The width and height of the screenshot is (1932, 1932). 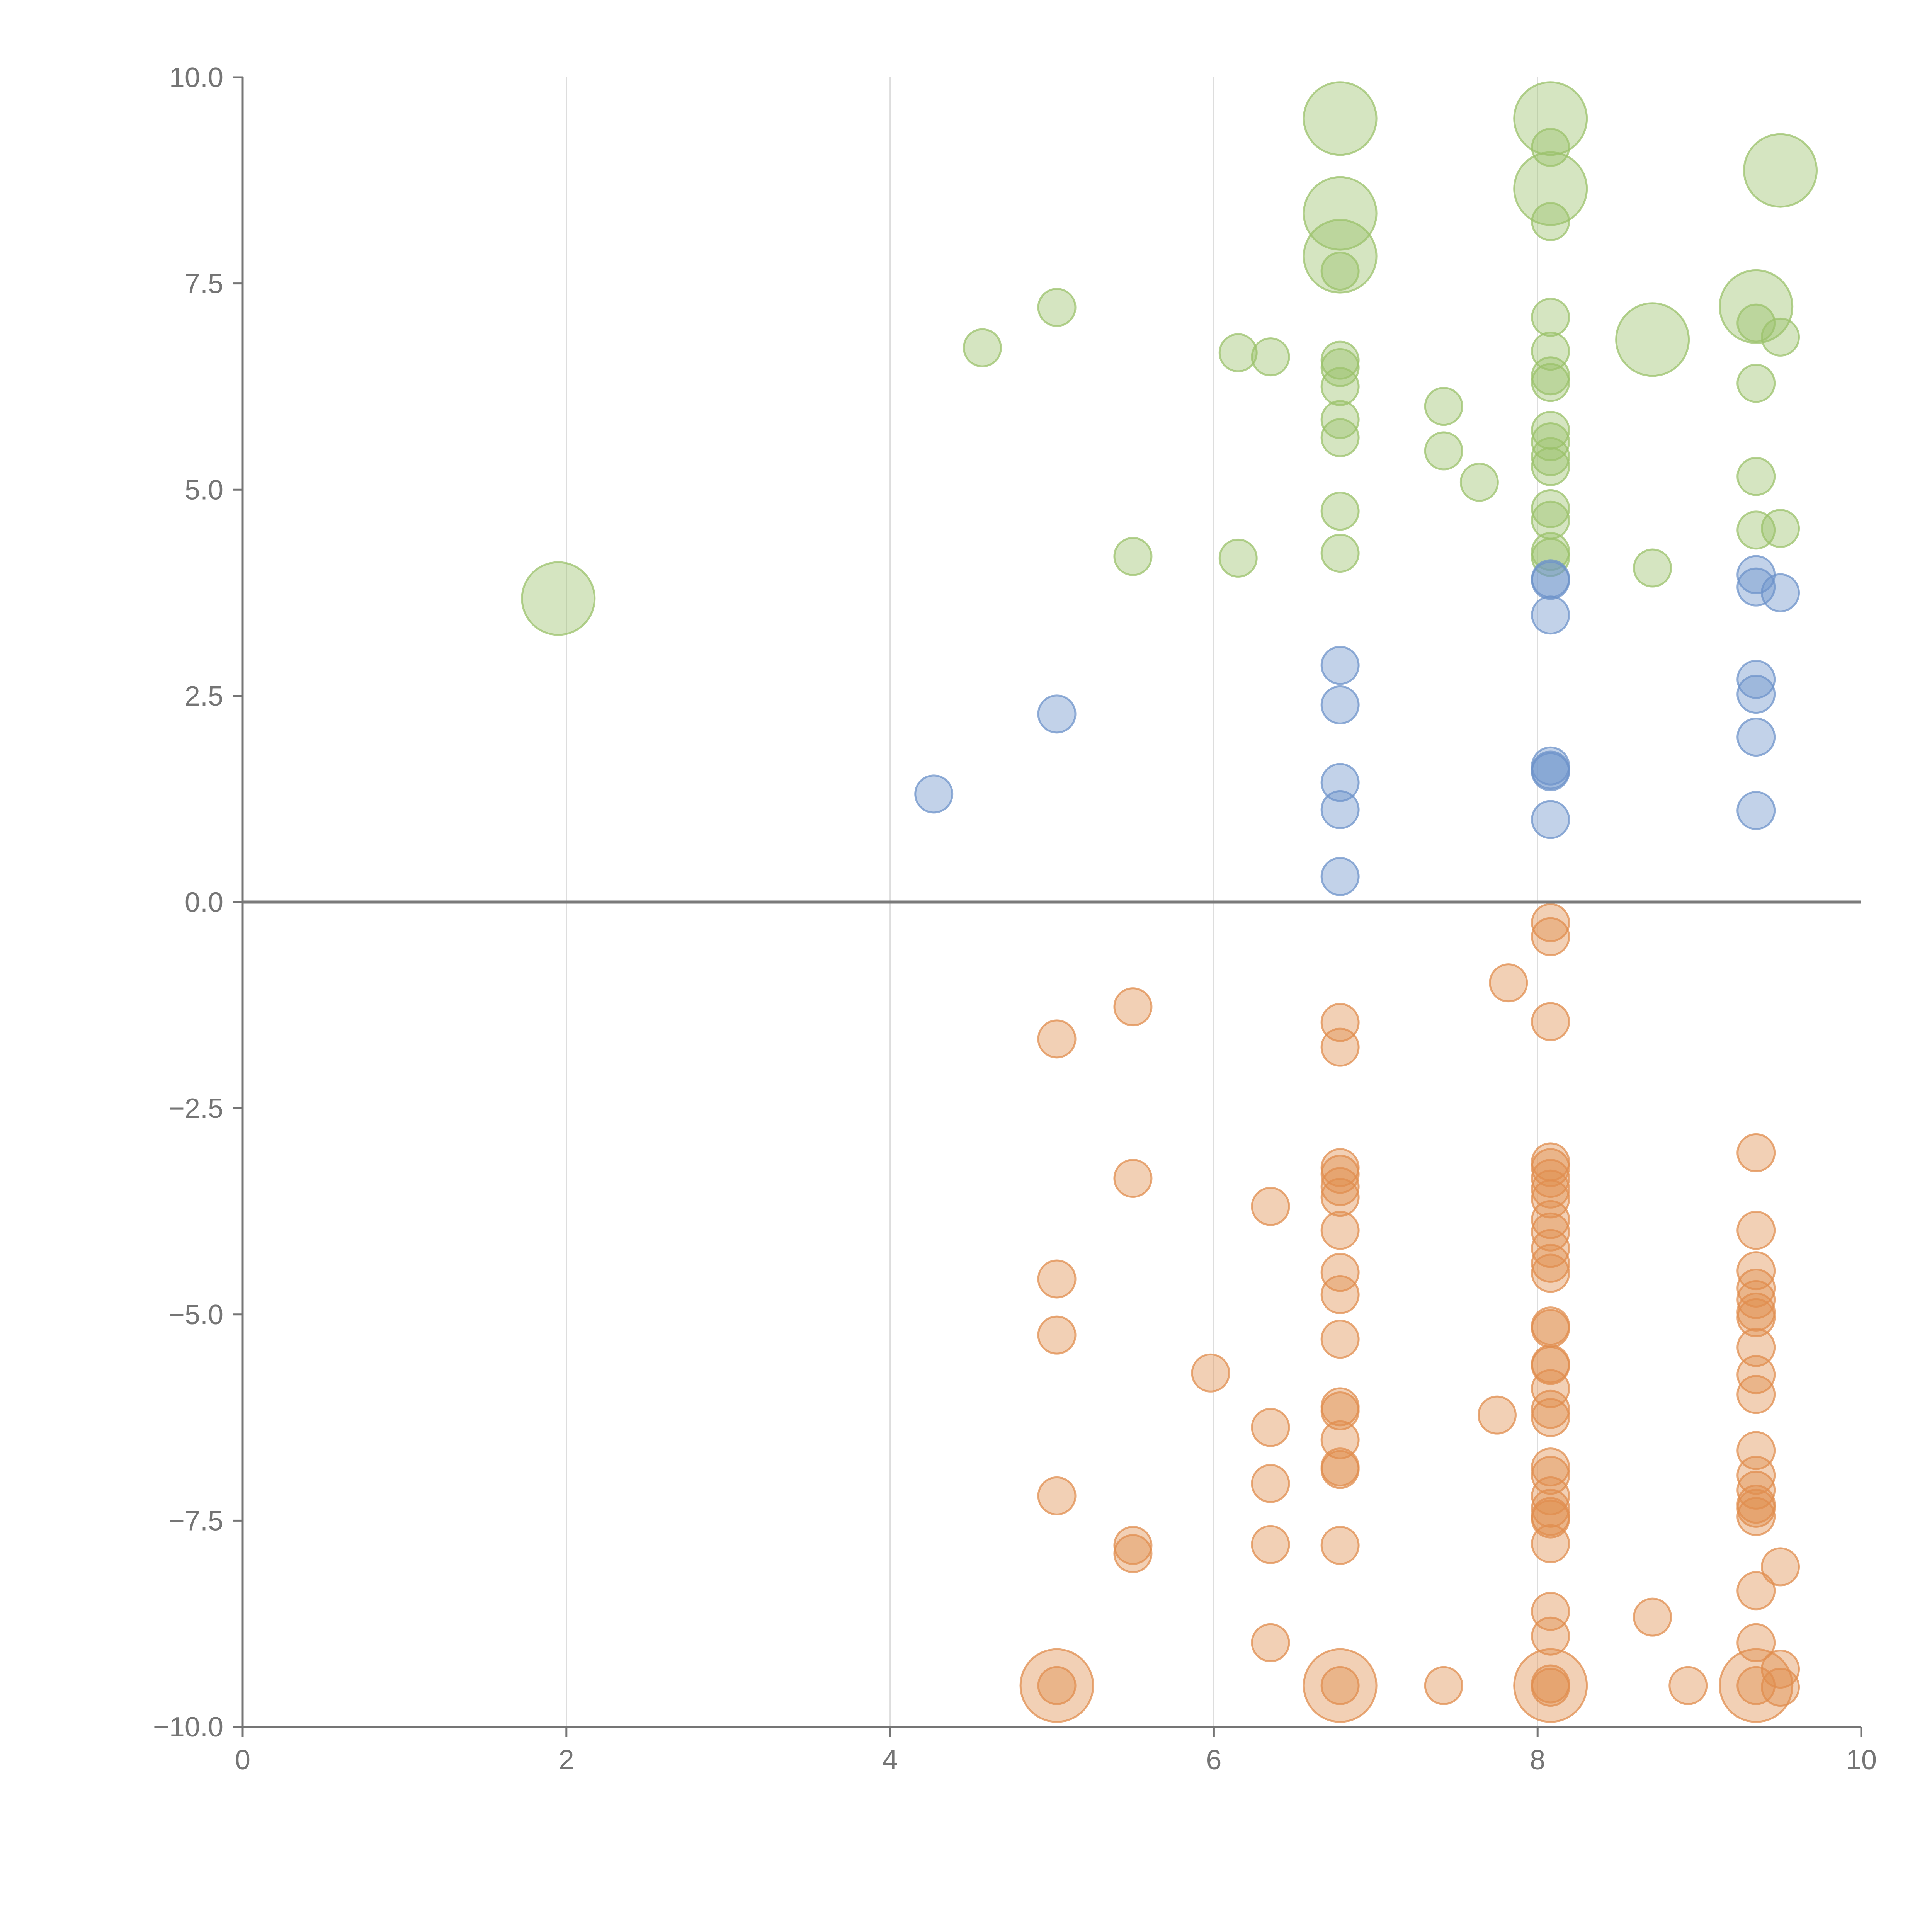 I want to click on y-tick-label: −10.0, so click(x=188, y=1728).